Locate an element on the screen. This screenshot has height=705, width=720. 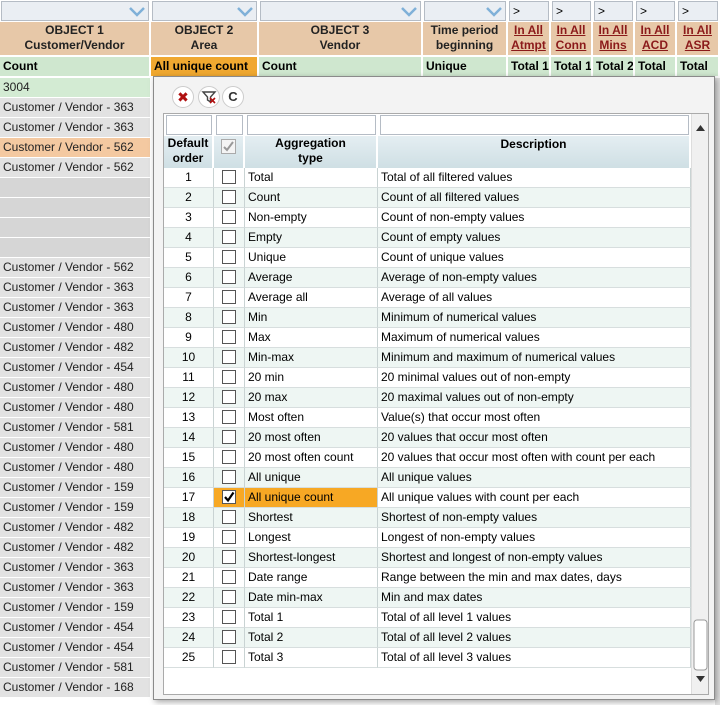
scrollbar is located at coordinates (699, 404).